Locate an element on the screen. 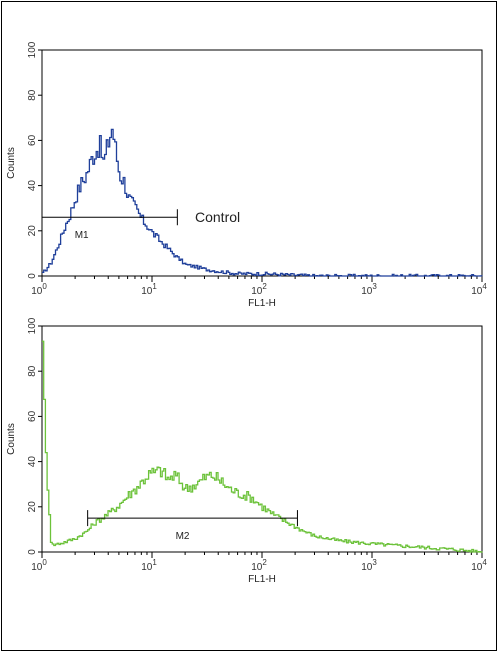 The image size is (500, 654). marker-m1-label: M1 is located at coordinates (82, 235).